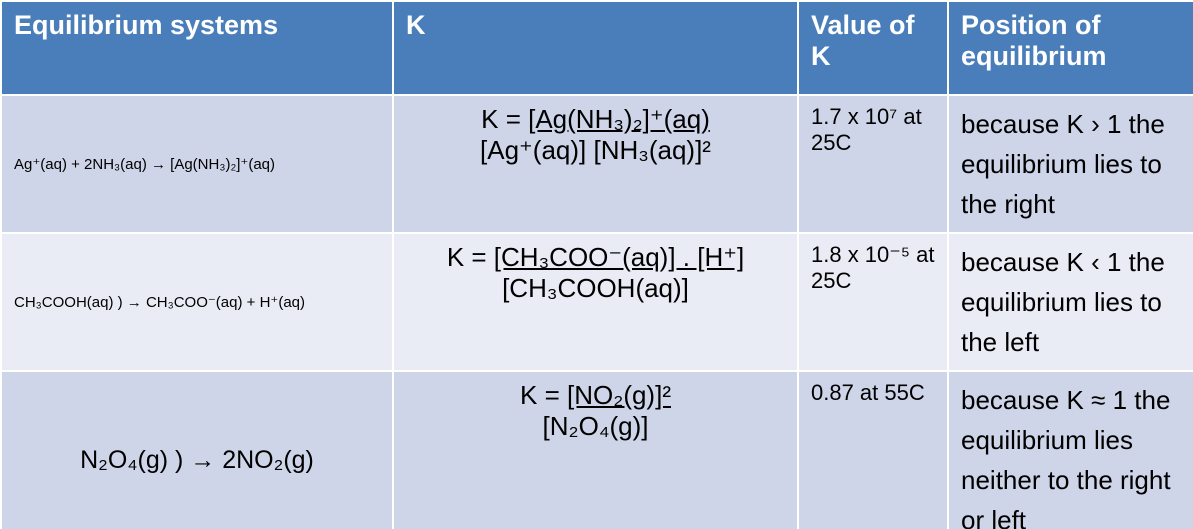 Image resolution: width=1193 pixels, height=529 pixels. Describe the element at coordinates (619, 257) in the screenshot. I see `k-numerator: [CH₃COO⁻(aq)] . [H⁺]` at that location.